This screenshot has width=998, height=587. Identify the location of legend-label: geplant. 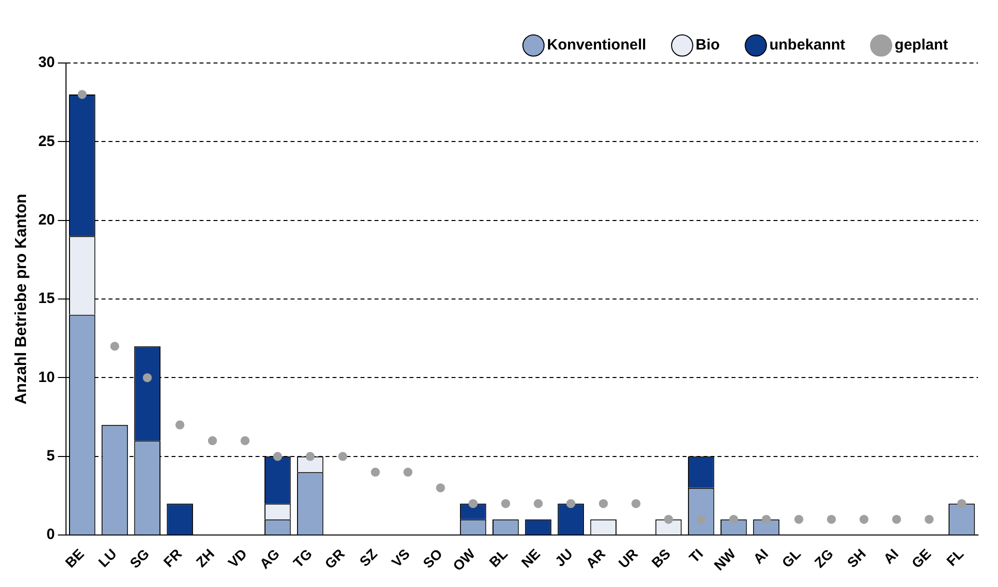
(921, 45).